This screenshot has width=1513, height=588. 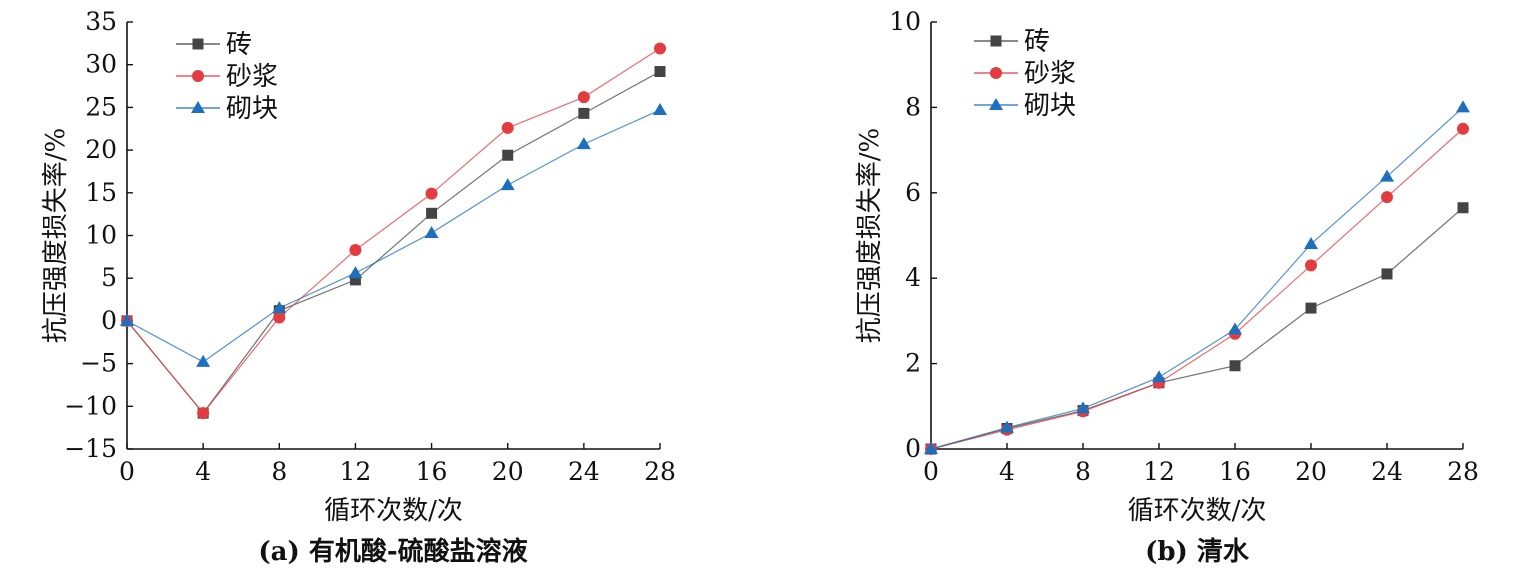 What do you see at coordinates (101, 192) in the screenshot?
I see `y-tick-label: 15` at bounding box center [101, 192].